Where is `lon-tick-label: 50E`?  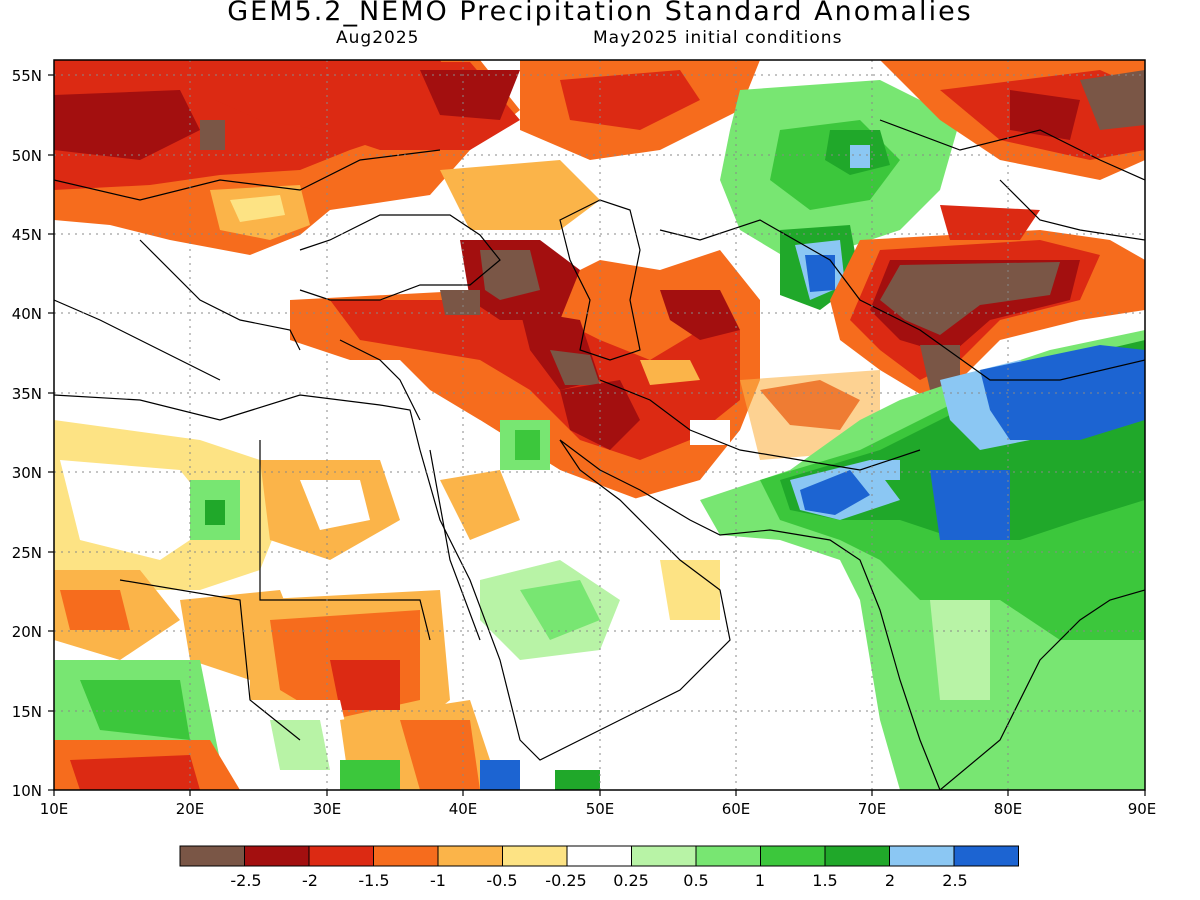
lon-tick-label: 50E is located at coordinates (600, 809).